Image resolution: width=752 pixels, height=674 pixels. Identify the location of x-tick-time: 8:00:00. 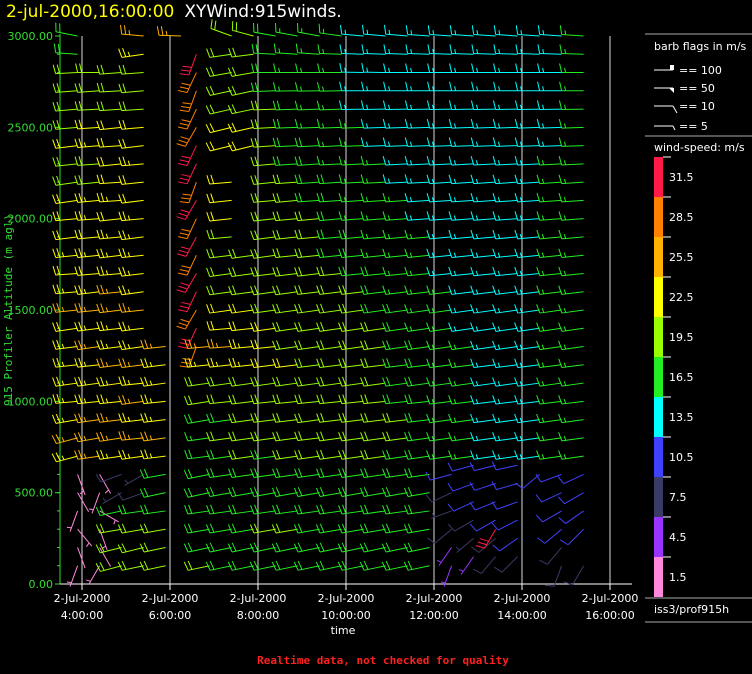
(258, 615).